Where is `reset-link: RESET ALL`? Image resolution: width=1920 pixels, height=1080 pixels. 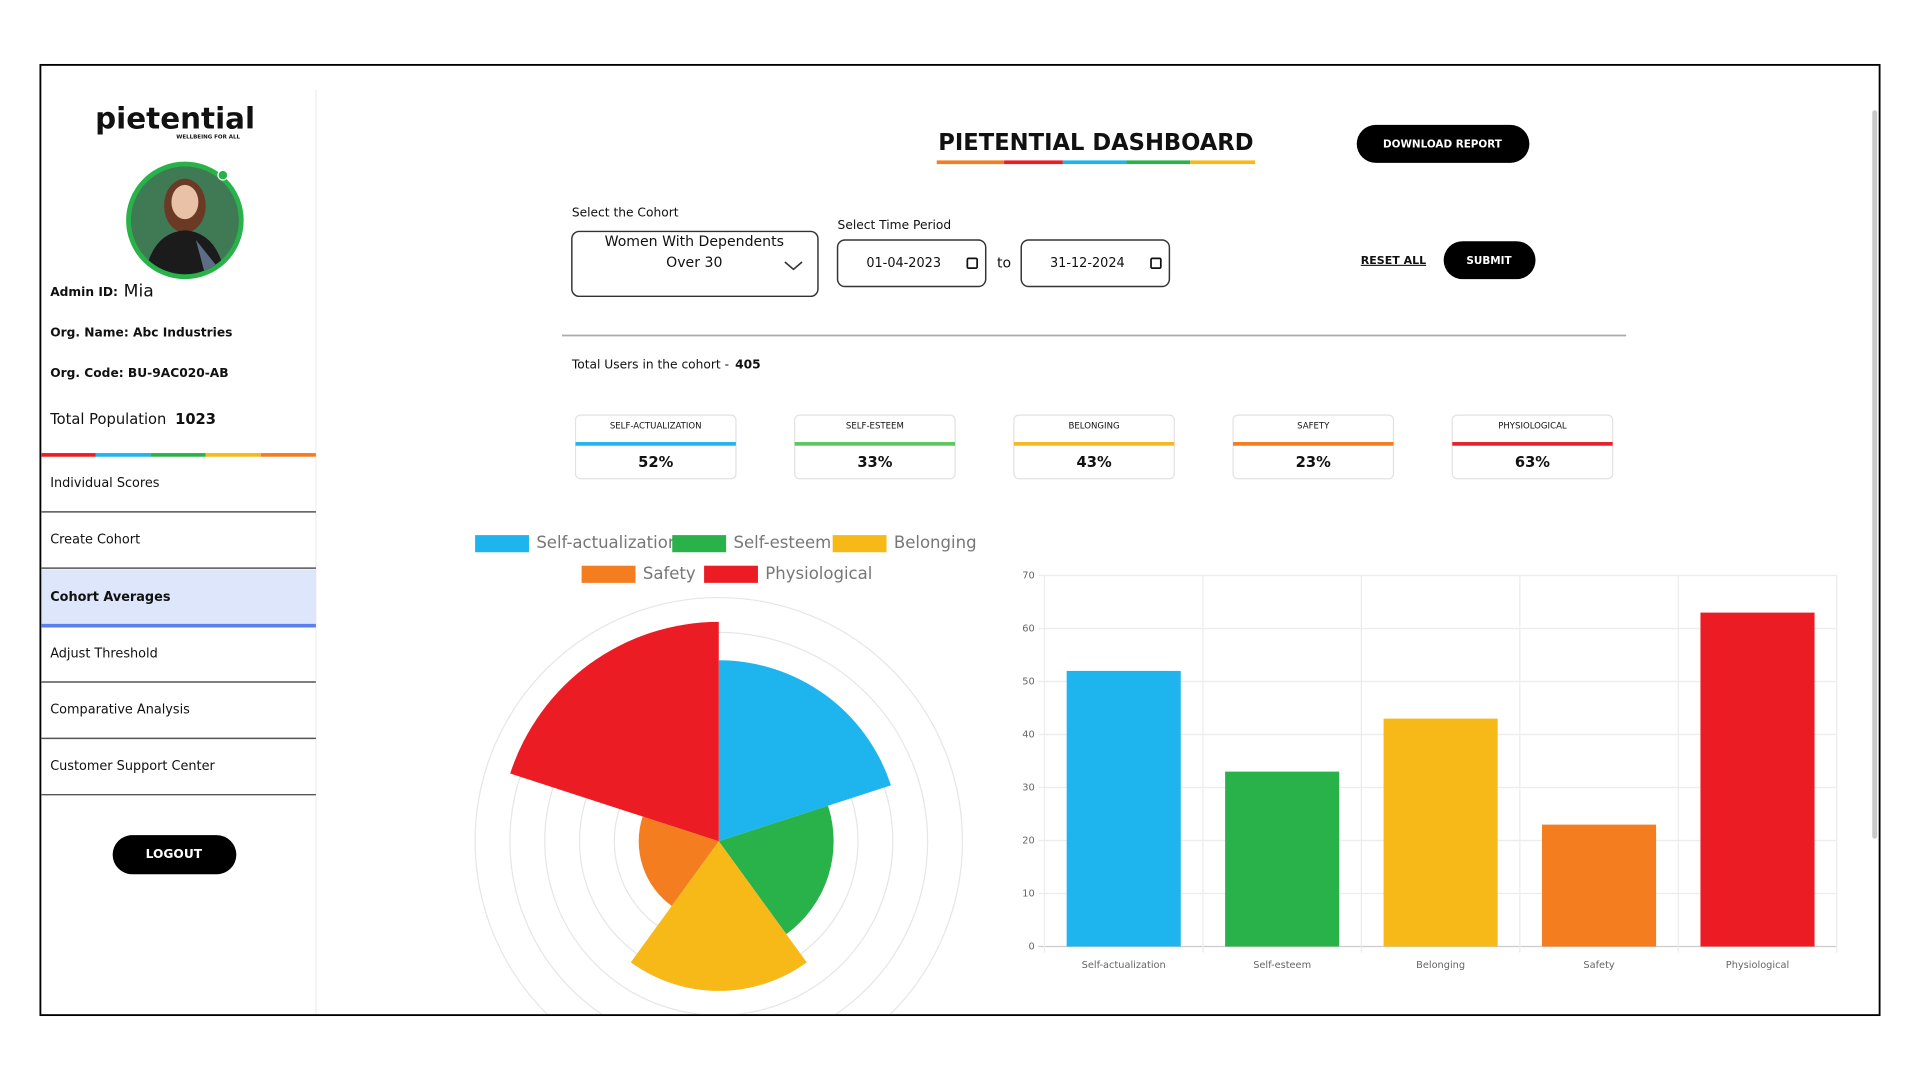 reset-link: RESET ALL is located at coordinates (1393, 260).